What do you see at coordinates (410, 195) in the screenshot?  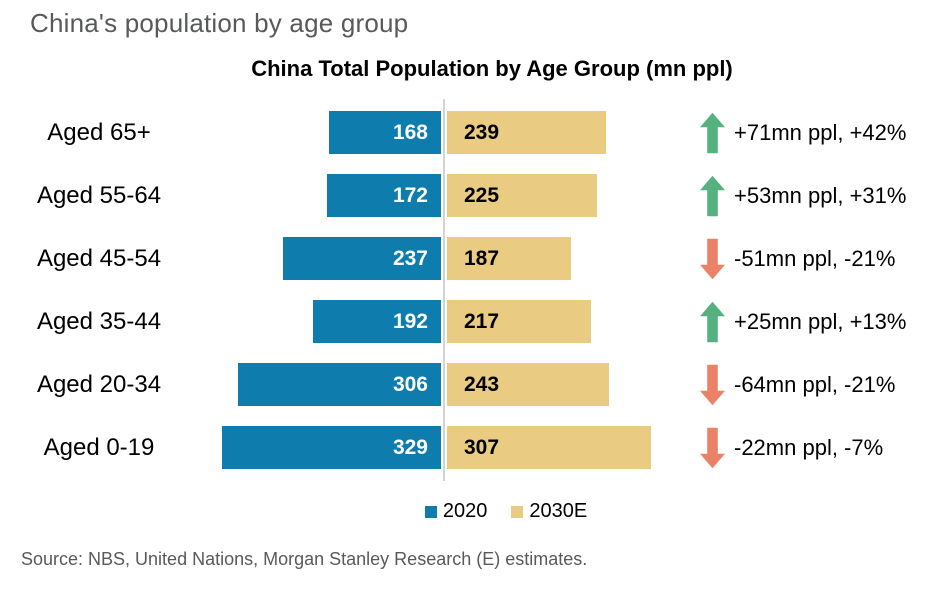 I see `bar-value-2020: 172` at bounding box center [410, 195].